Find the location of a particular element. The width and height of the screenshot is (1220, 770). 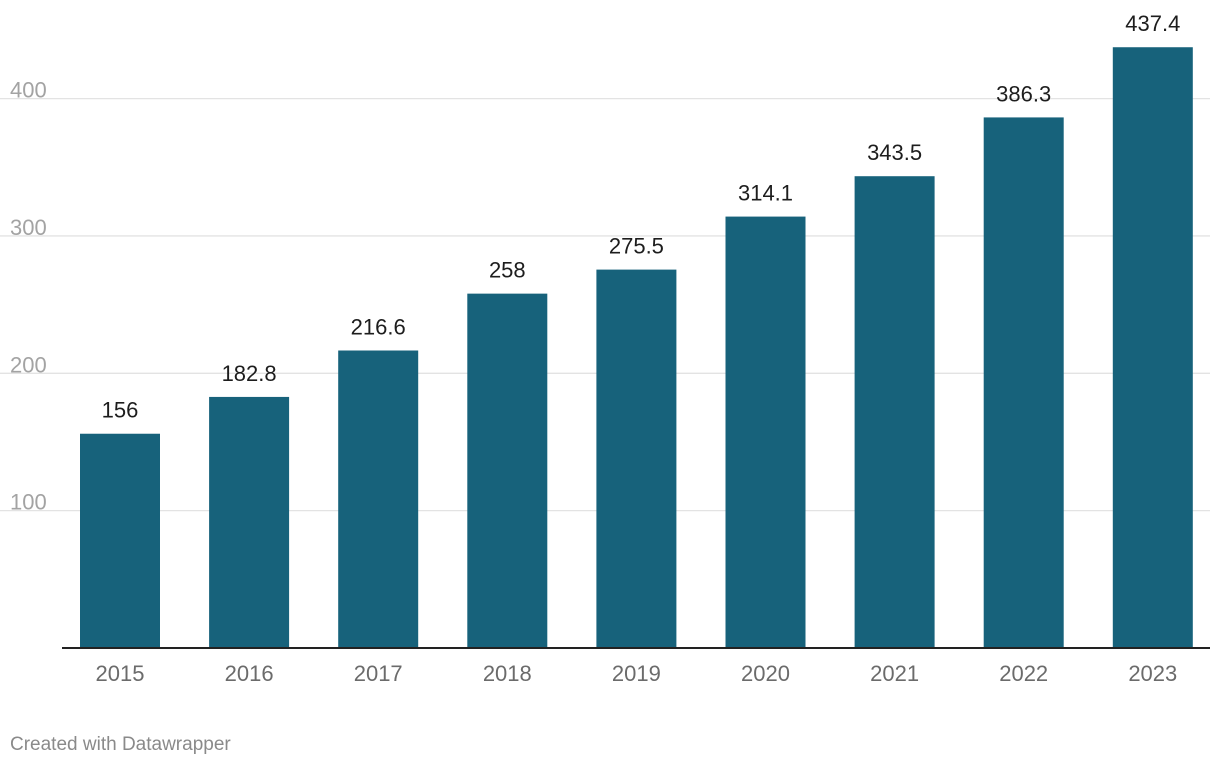

data-label: 182.8 is located at coordinates (249, 373).